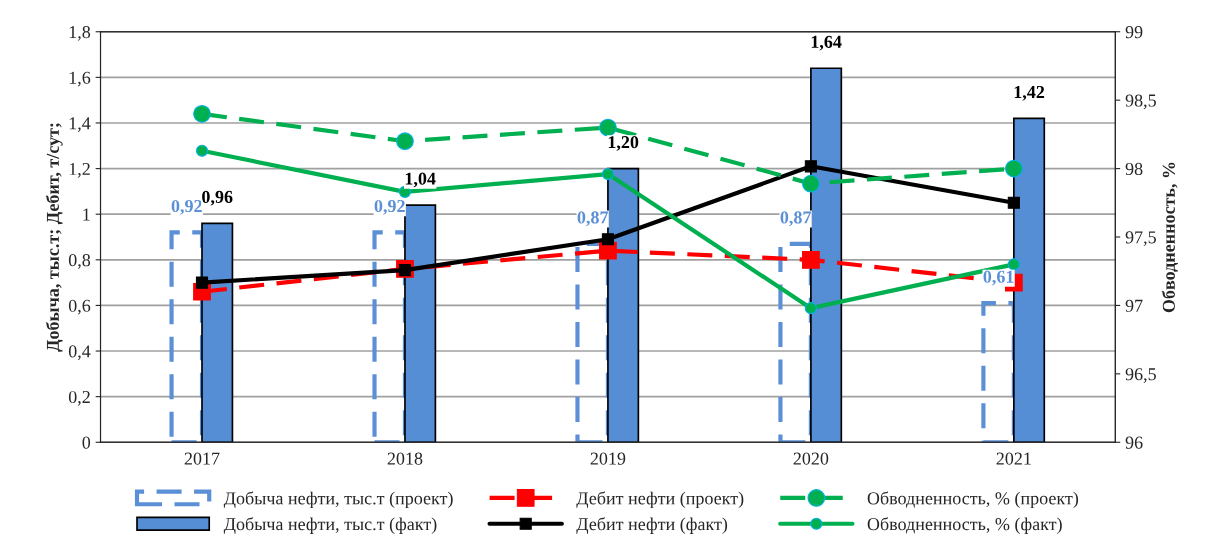 The height and width of the screenshot is (557, 1211). I want to click on y2-tick-label: 97,5, so click(1140, 239).